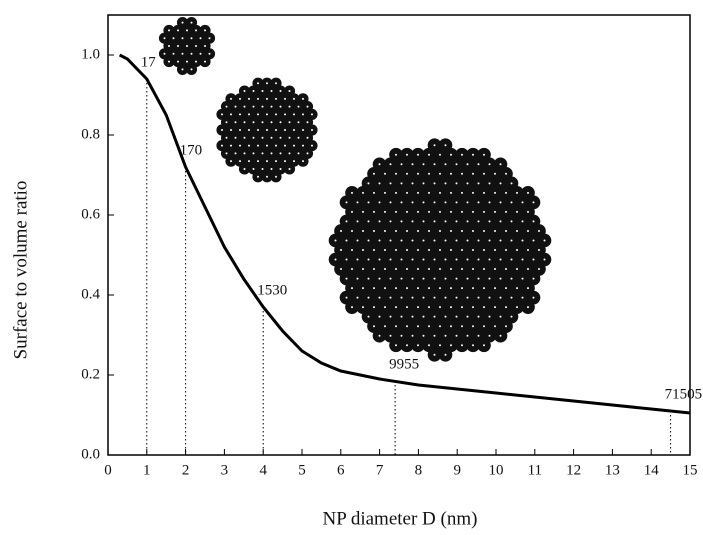 This screenshot has width=703, height=535. I want to click on x-tick-label: 12, so click(573, 470).